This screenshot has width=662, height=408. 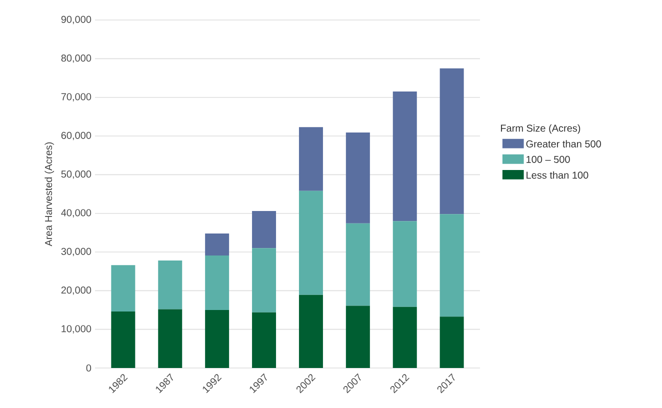 I want to click on y-axis-title: Area Harvested (Acres), so click(x=49, y=194).